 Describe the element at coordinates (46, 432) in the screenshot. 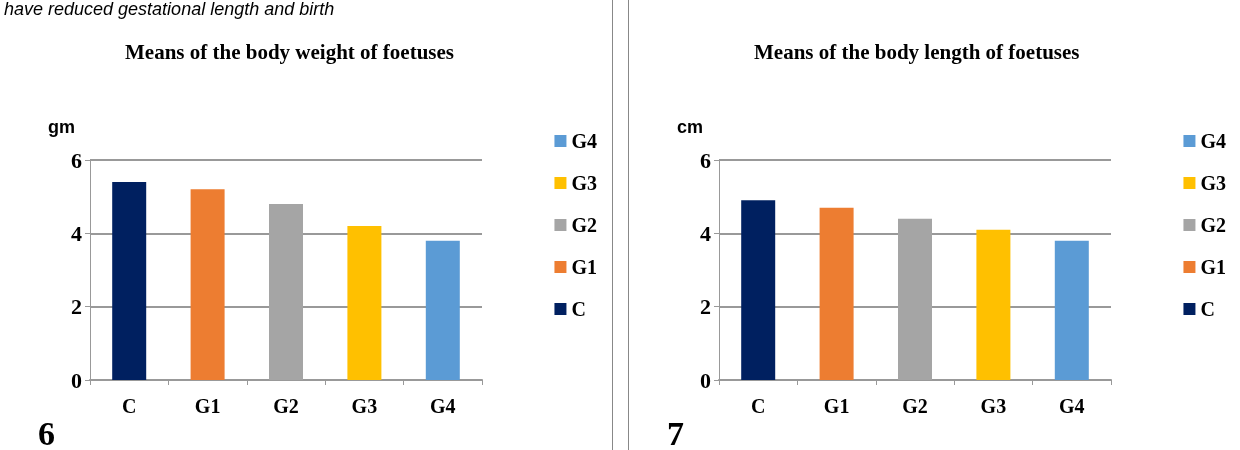

I see `text: 6` at that location.